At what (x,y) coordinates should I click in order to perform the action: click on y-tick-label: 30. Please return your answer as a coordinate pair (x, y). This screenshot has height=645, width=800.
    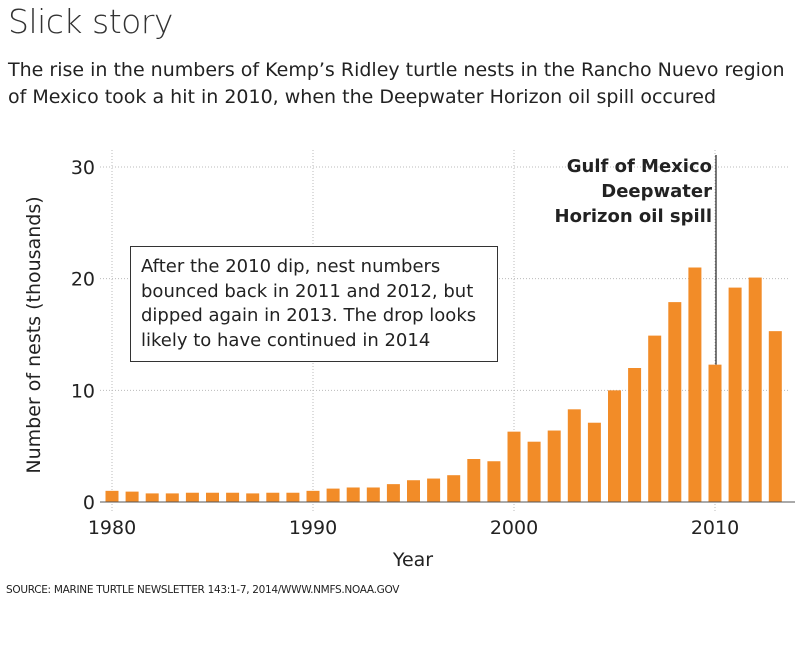
    Looking at the image, I should click on (83, 168).